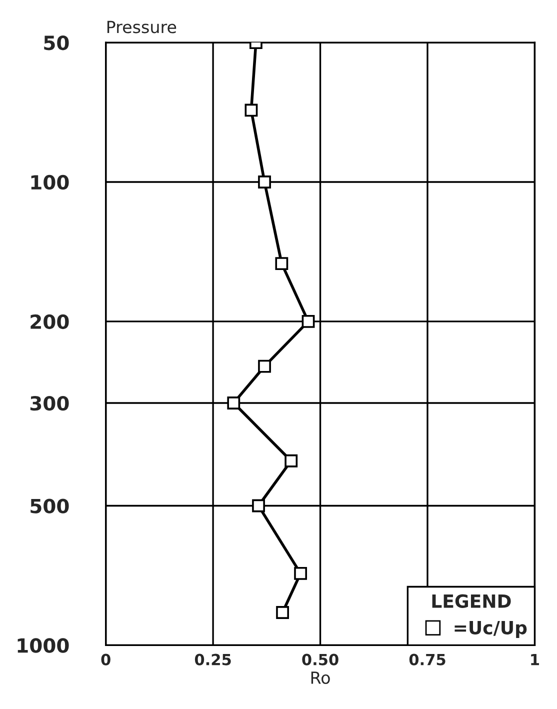 The image size is (557, 709). What do you see at coordinates (320, 678) in the screenshot?
I see `x-axis-title: Ro` at bounding box center [320, 678].